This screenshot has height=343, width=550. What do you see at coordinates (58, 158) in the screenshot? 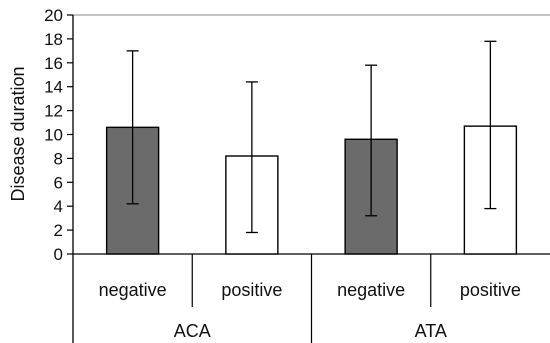
I see `y-tick-label: 8` at bounding box center [58, 158].